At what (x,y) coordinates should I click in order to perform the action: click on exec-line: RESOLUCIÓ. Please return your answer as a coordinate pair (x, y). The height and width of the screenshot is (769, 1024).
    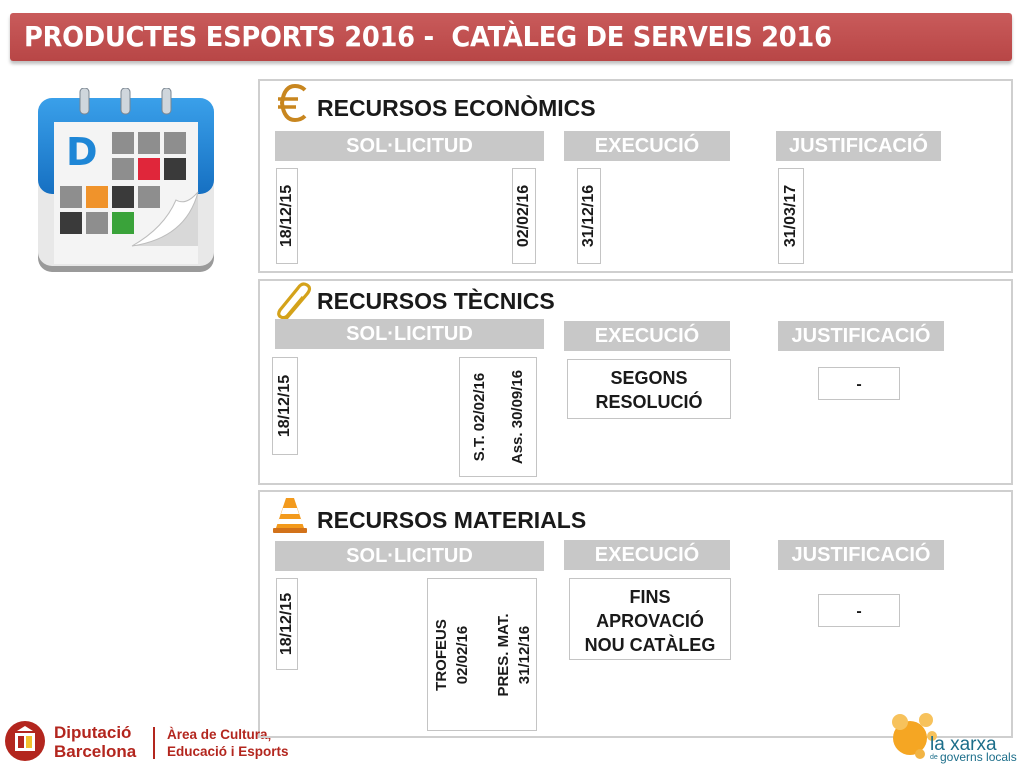
    Looking at the image, I should click on (649, 402).